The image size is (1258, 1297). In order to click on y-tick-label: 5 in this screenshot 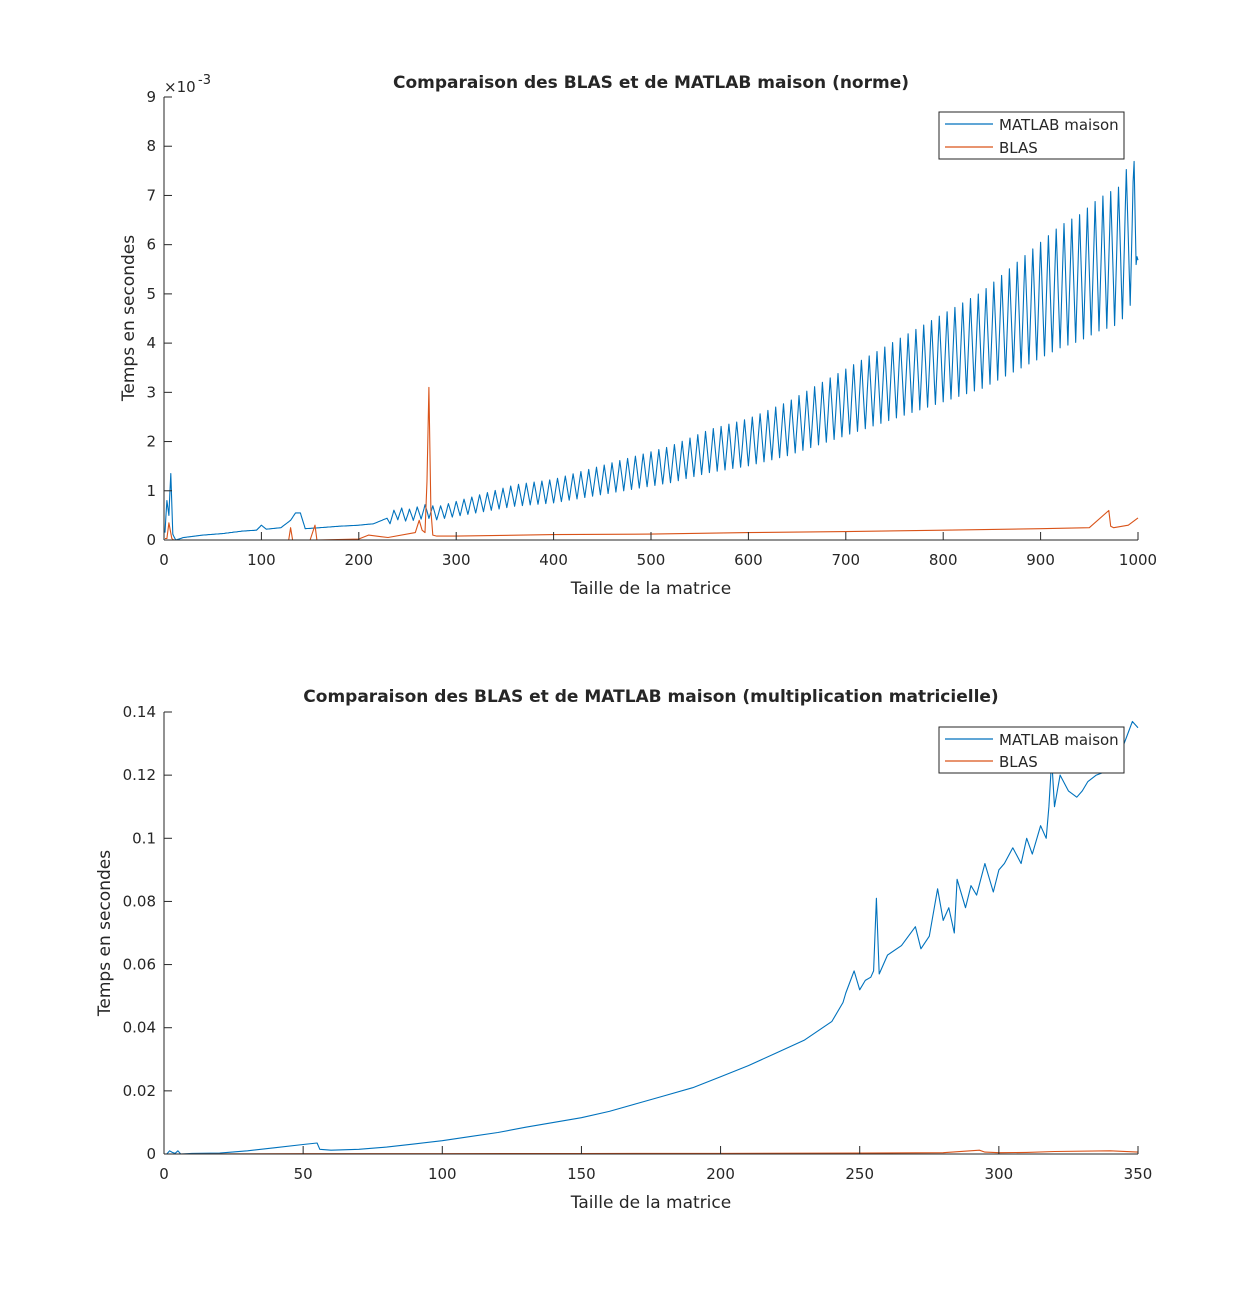, I will do `click(151, 294)`.